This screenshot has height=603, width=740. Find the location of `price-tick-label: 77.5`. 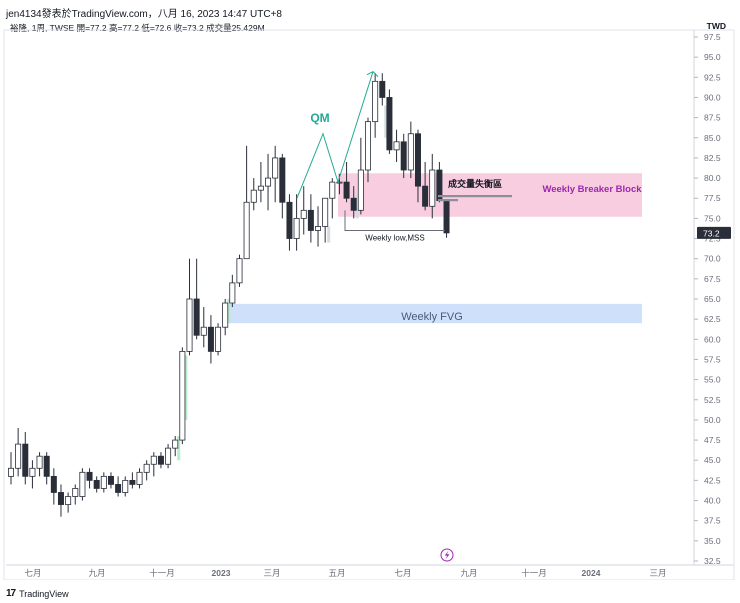

price-tick-label: 77.5 is located at coordinates (712, 198).